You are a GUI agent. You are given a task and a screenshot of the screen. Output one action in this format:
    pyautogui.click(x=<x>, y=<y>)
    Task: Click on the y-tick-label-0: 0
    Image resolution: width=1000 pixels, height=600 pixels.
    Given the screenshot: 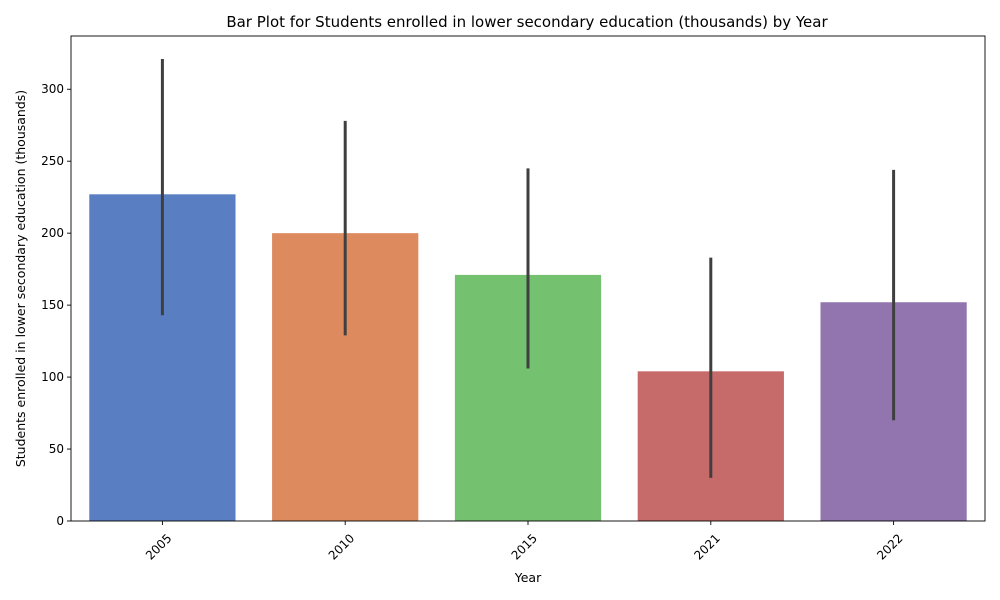 What is the action you would take?
    pyautogui.click(x=60, y=521)
    